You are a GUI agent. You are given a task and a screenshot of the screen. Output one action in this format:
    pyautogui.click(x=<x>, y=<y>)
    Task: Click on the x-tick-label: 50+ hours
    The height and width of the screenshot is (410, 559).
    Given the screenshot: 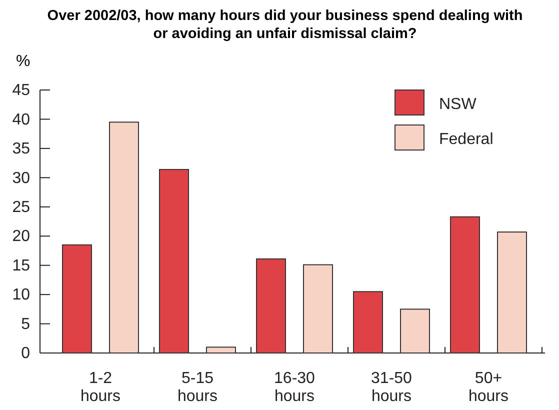 What is the action you would take?
    pyautogui.click(x=488, y=387)
    